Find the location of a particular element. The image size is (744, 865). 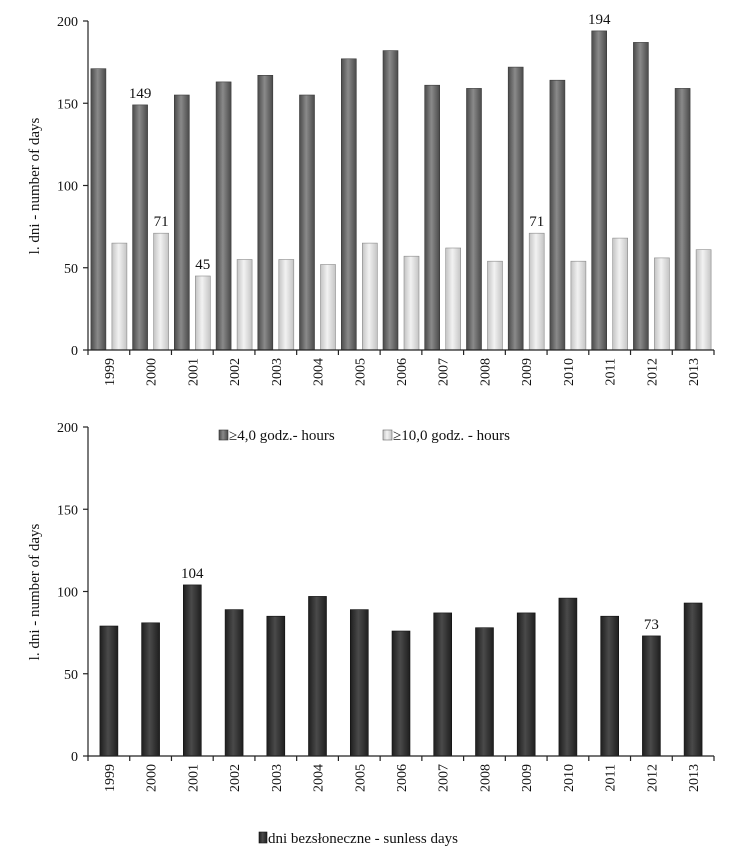

bar-top-s1-2001 is located at coordinates (203, 313).